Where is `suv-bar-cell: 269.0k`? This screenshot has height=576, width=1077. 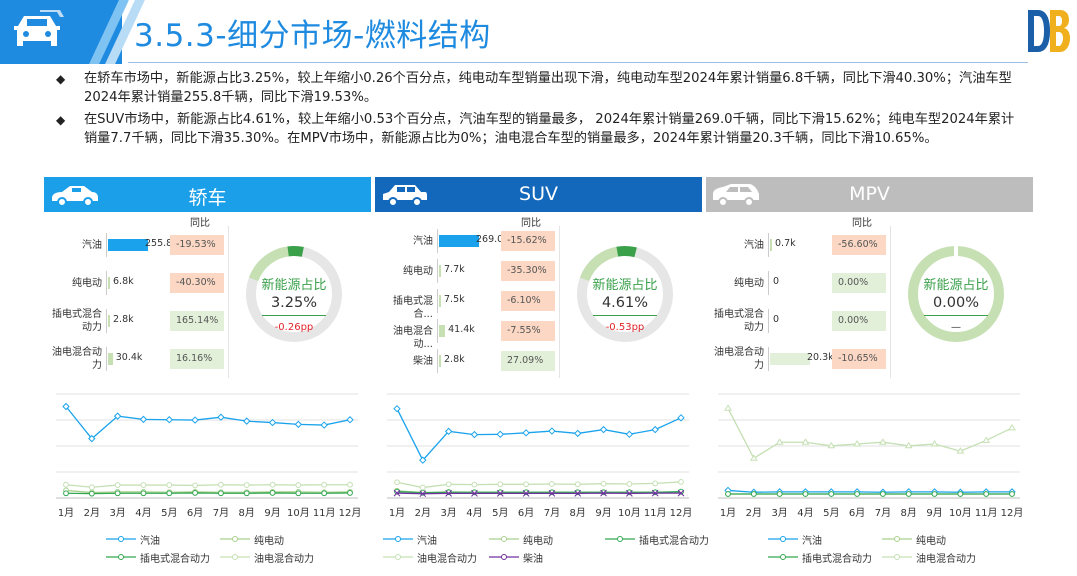 suv-bar-cell: 269.0k is located at coordinates (473, 241).